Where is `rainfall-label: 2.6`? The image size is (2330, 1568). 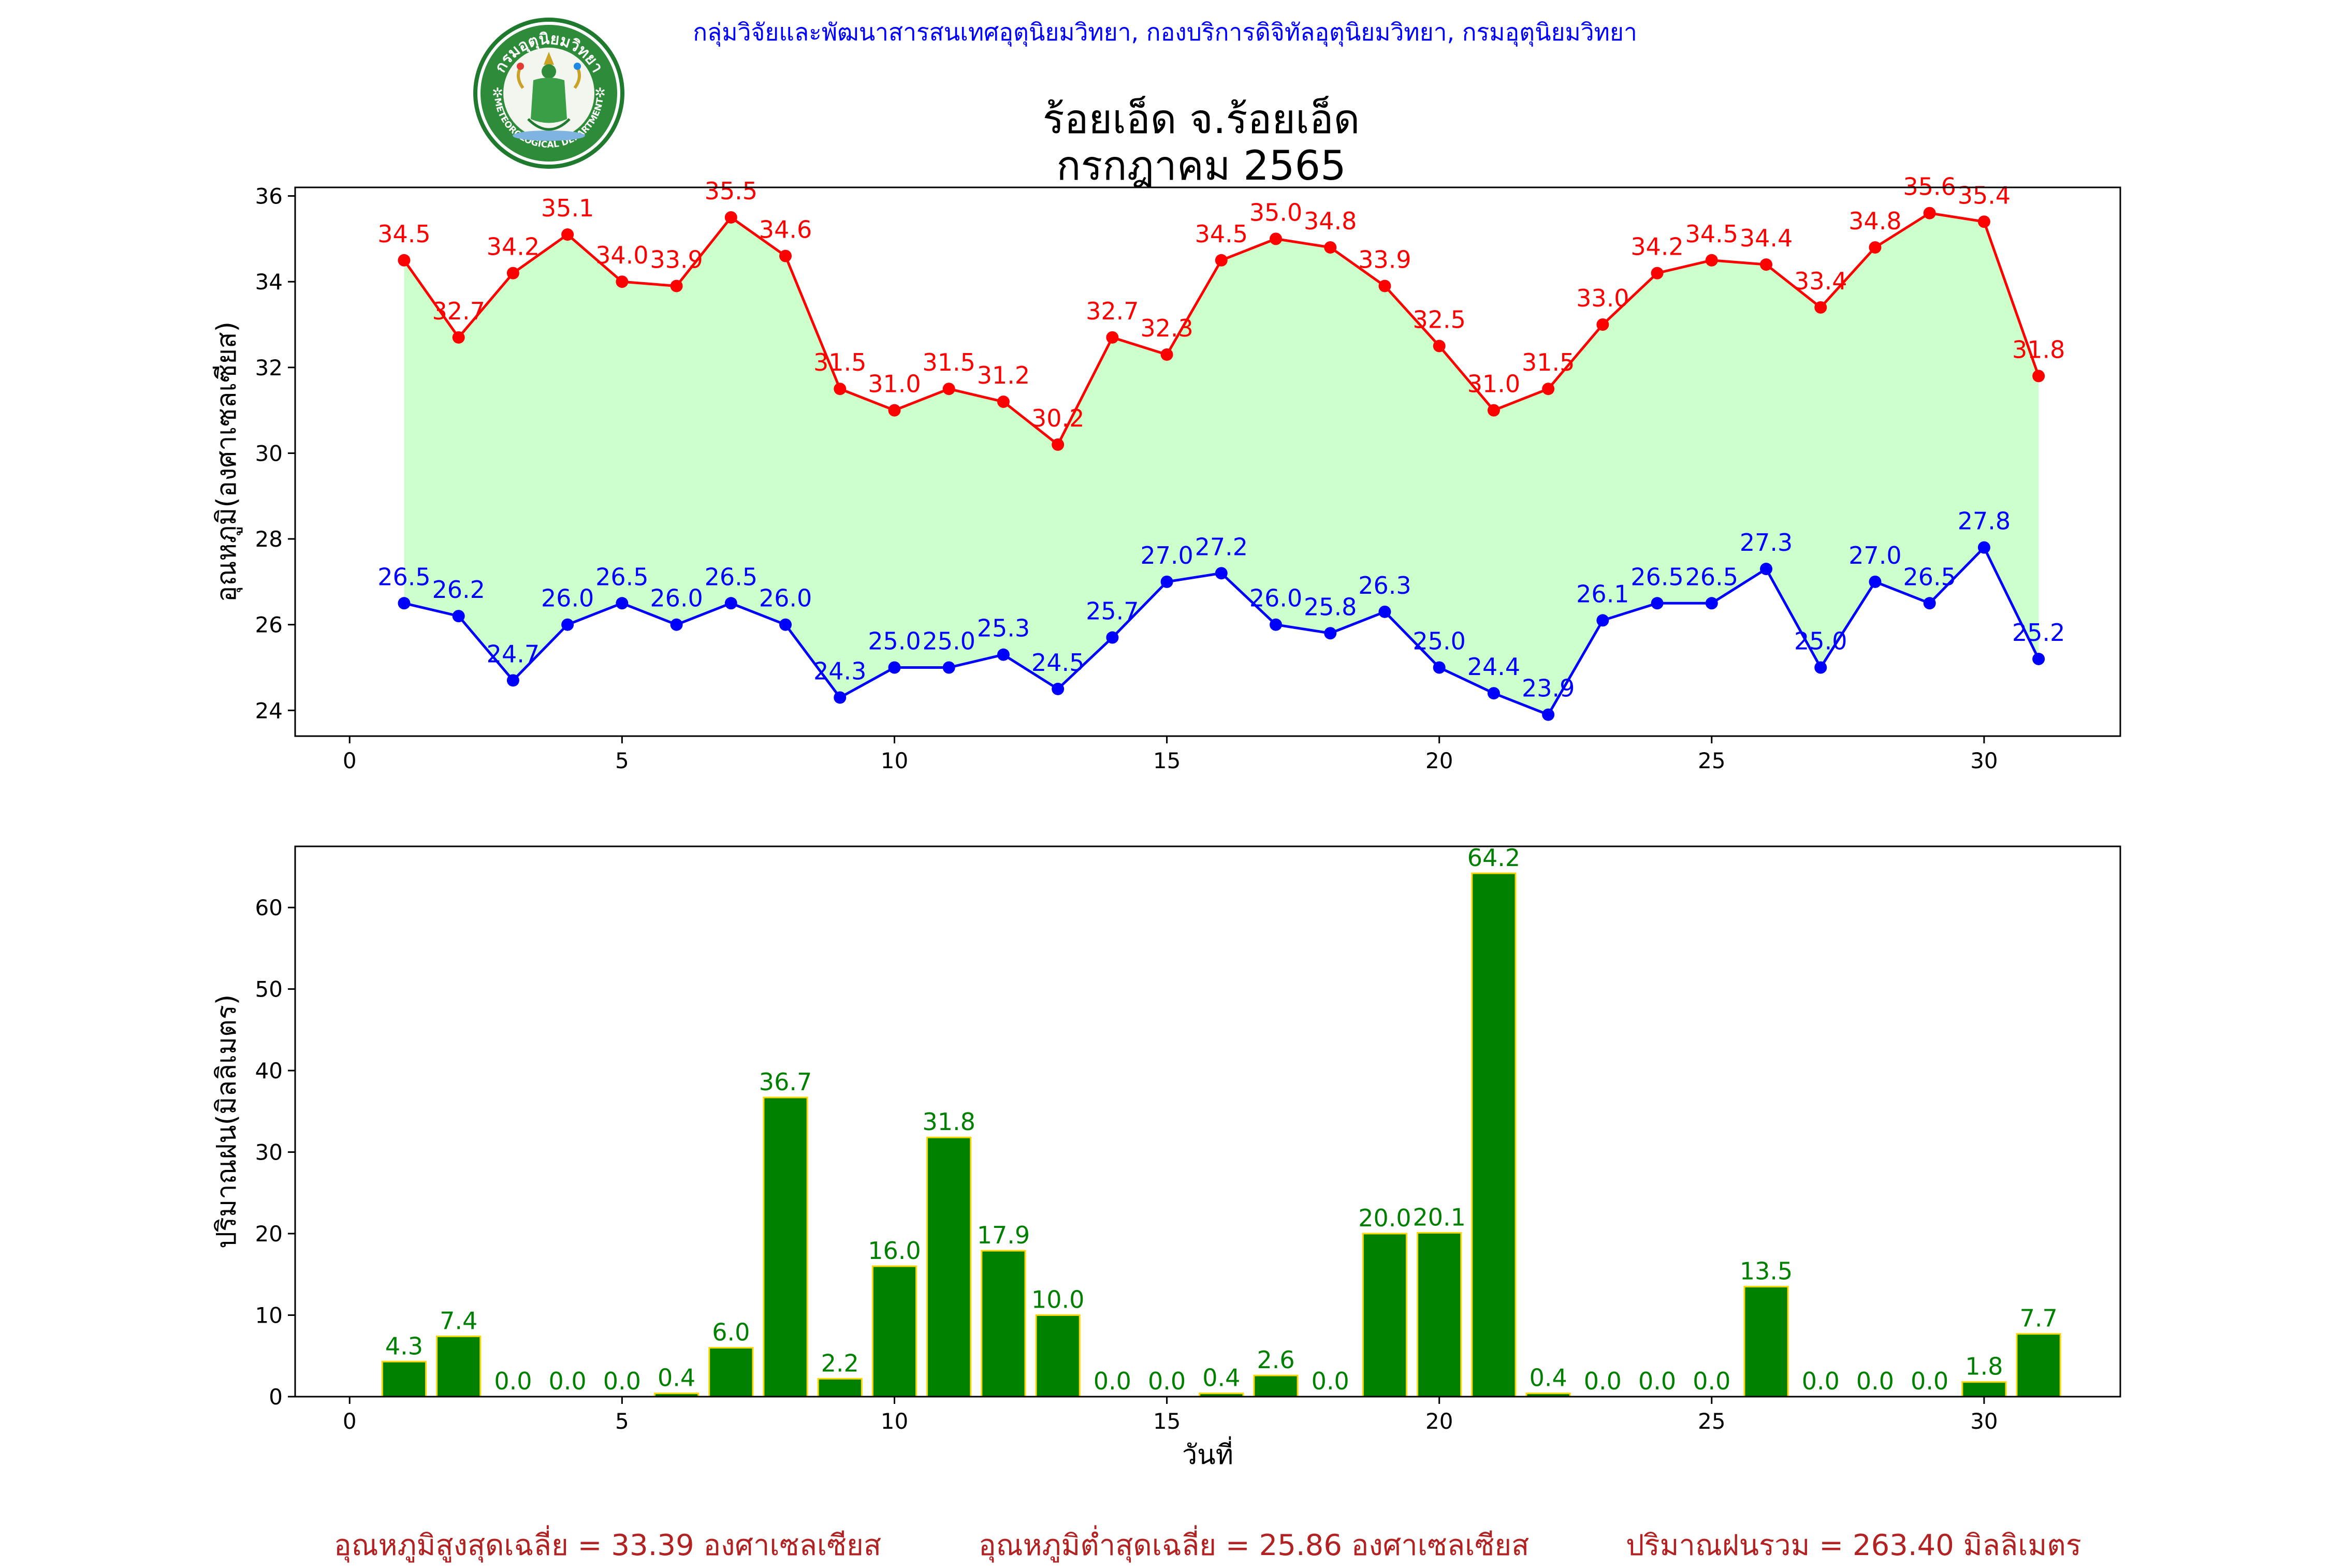
rainfall-label: 2.6 is located at coordinates (1275, 1360).